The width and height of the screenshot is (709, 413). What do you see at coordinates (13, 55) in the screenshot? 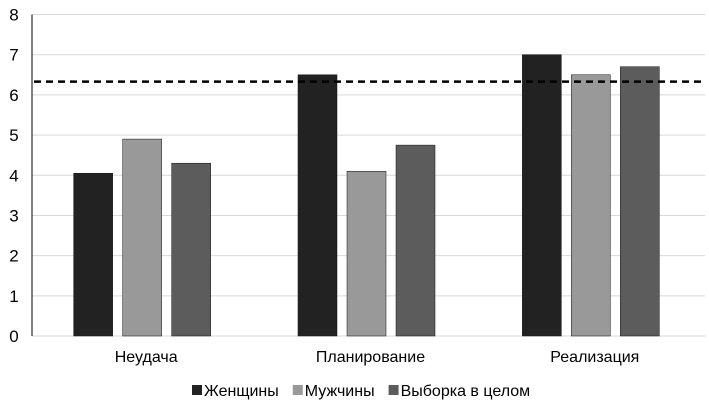
I see `y-tick-label: 7` at bounding box center [13, 55].